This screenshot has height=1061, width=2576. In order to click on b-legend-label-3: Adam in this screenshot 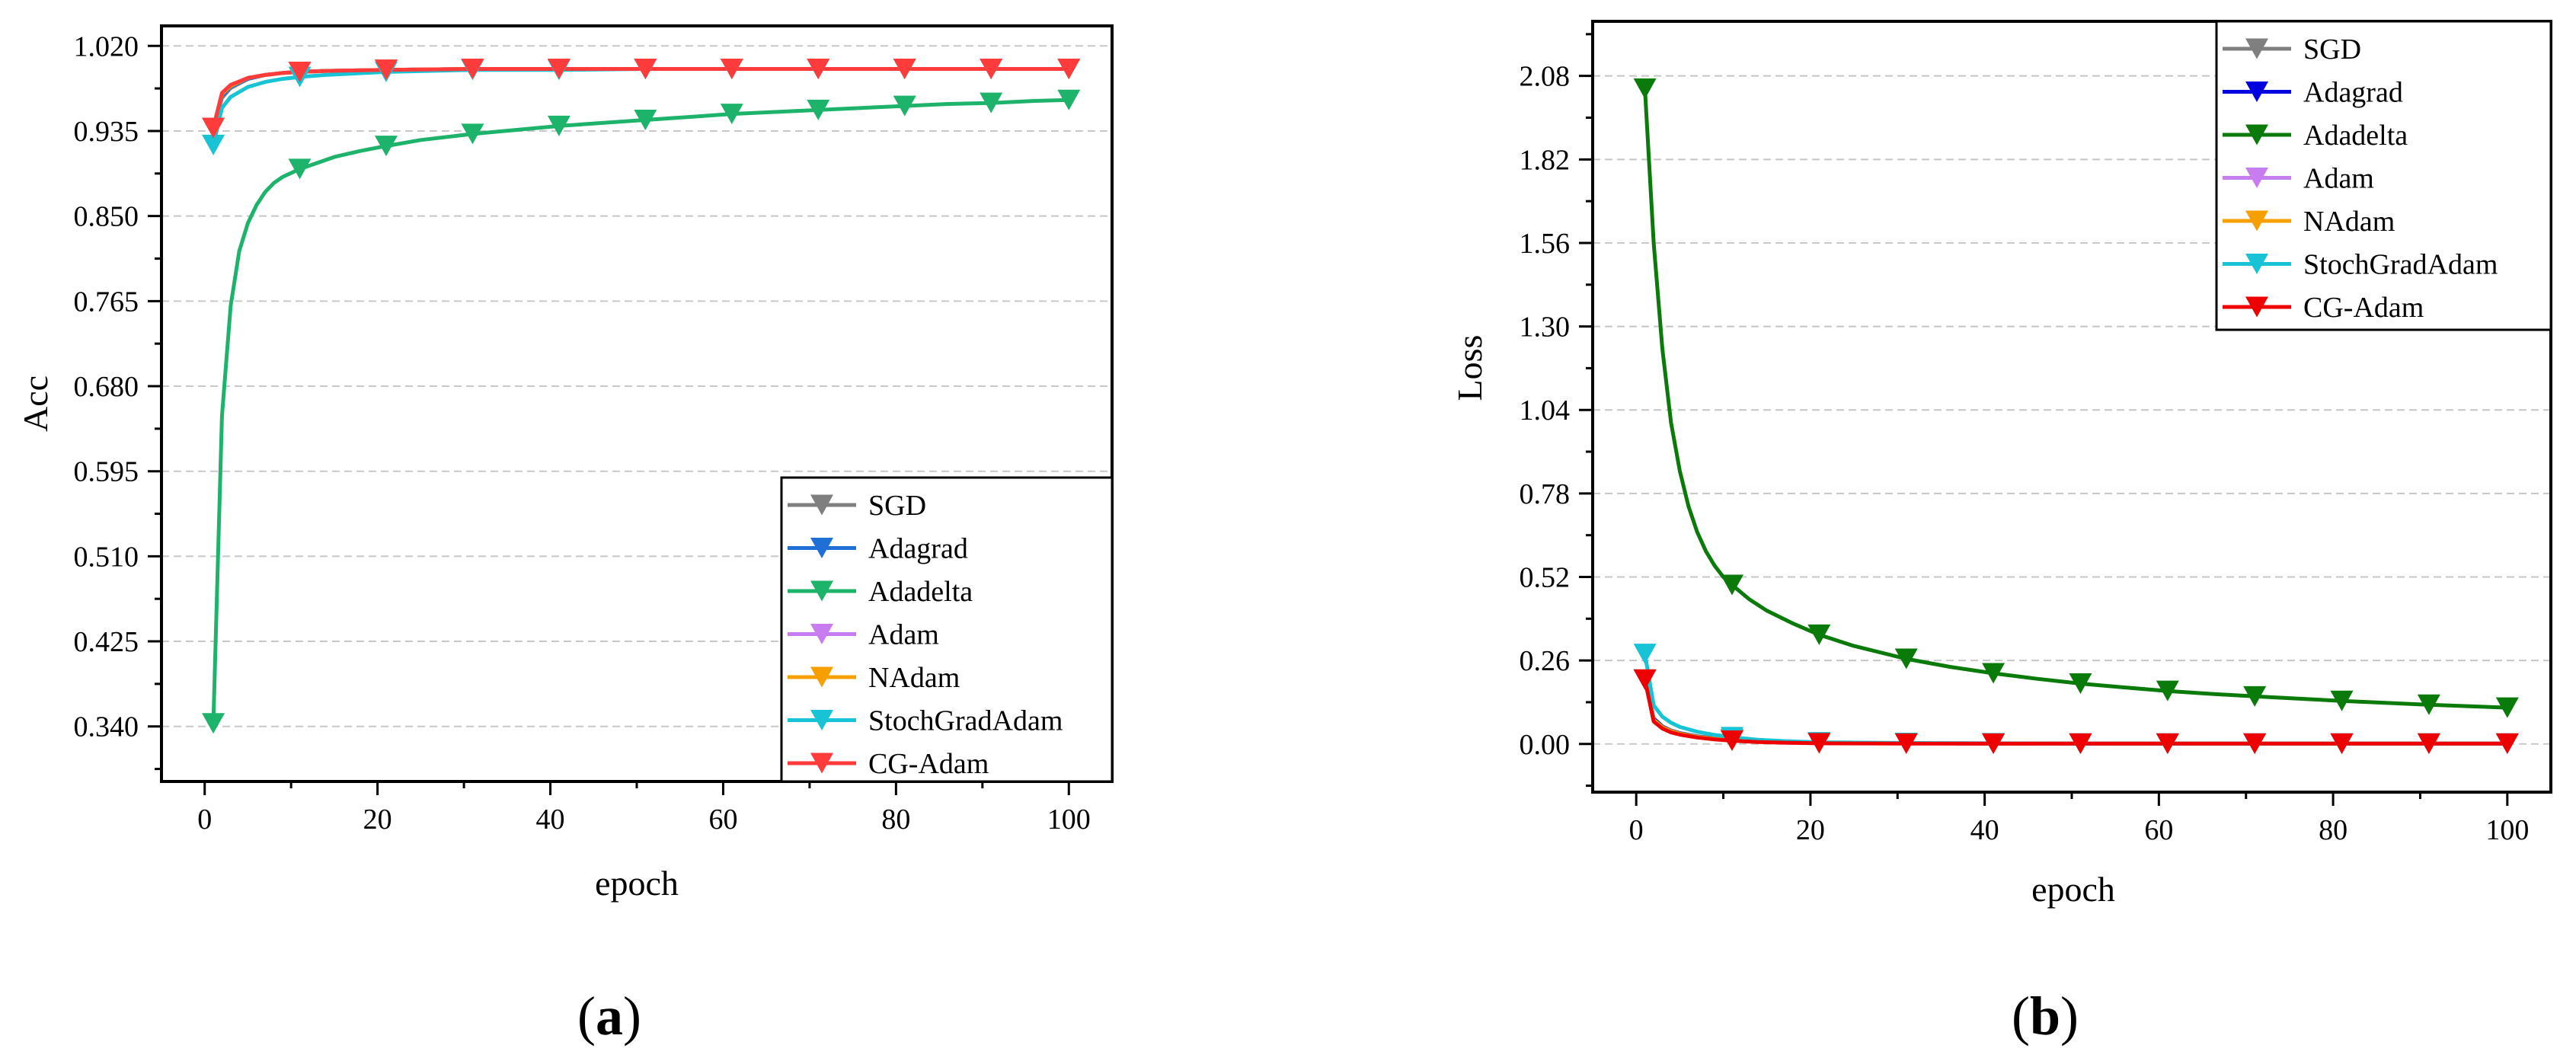, I will do `click(2338, 179)`.